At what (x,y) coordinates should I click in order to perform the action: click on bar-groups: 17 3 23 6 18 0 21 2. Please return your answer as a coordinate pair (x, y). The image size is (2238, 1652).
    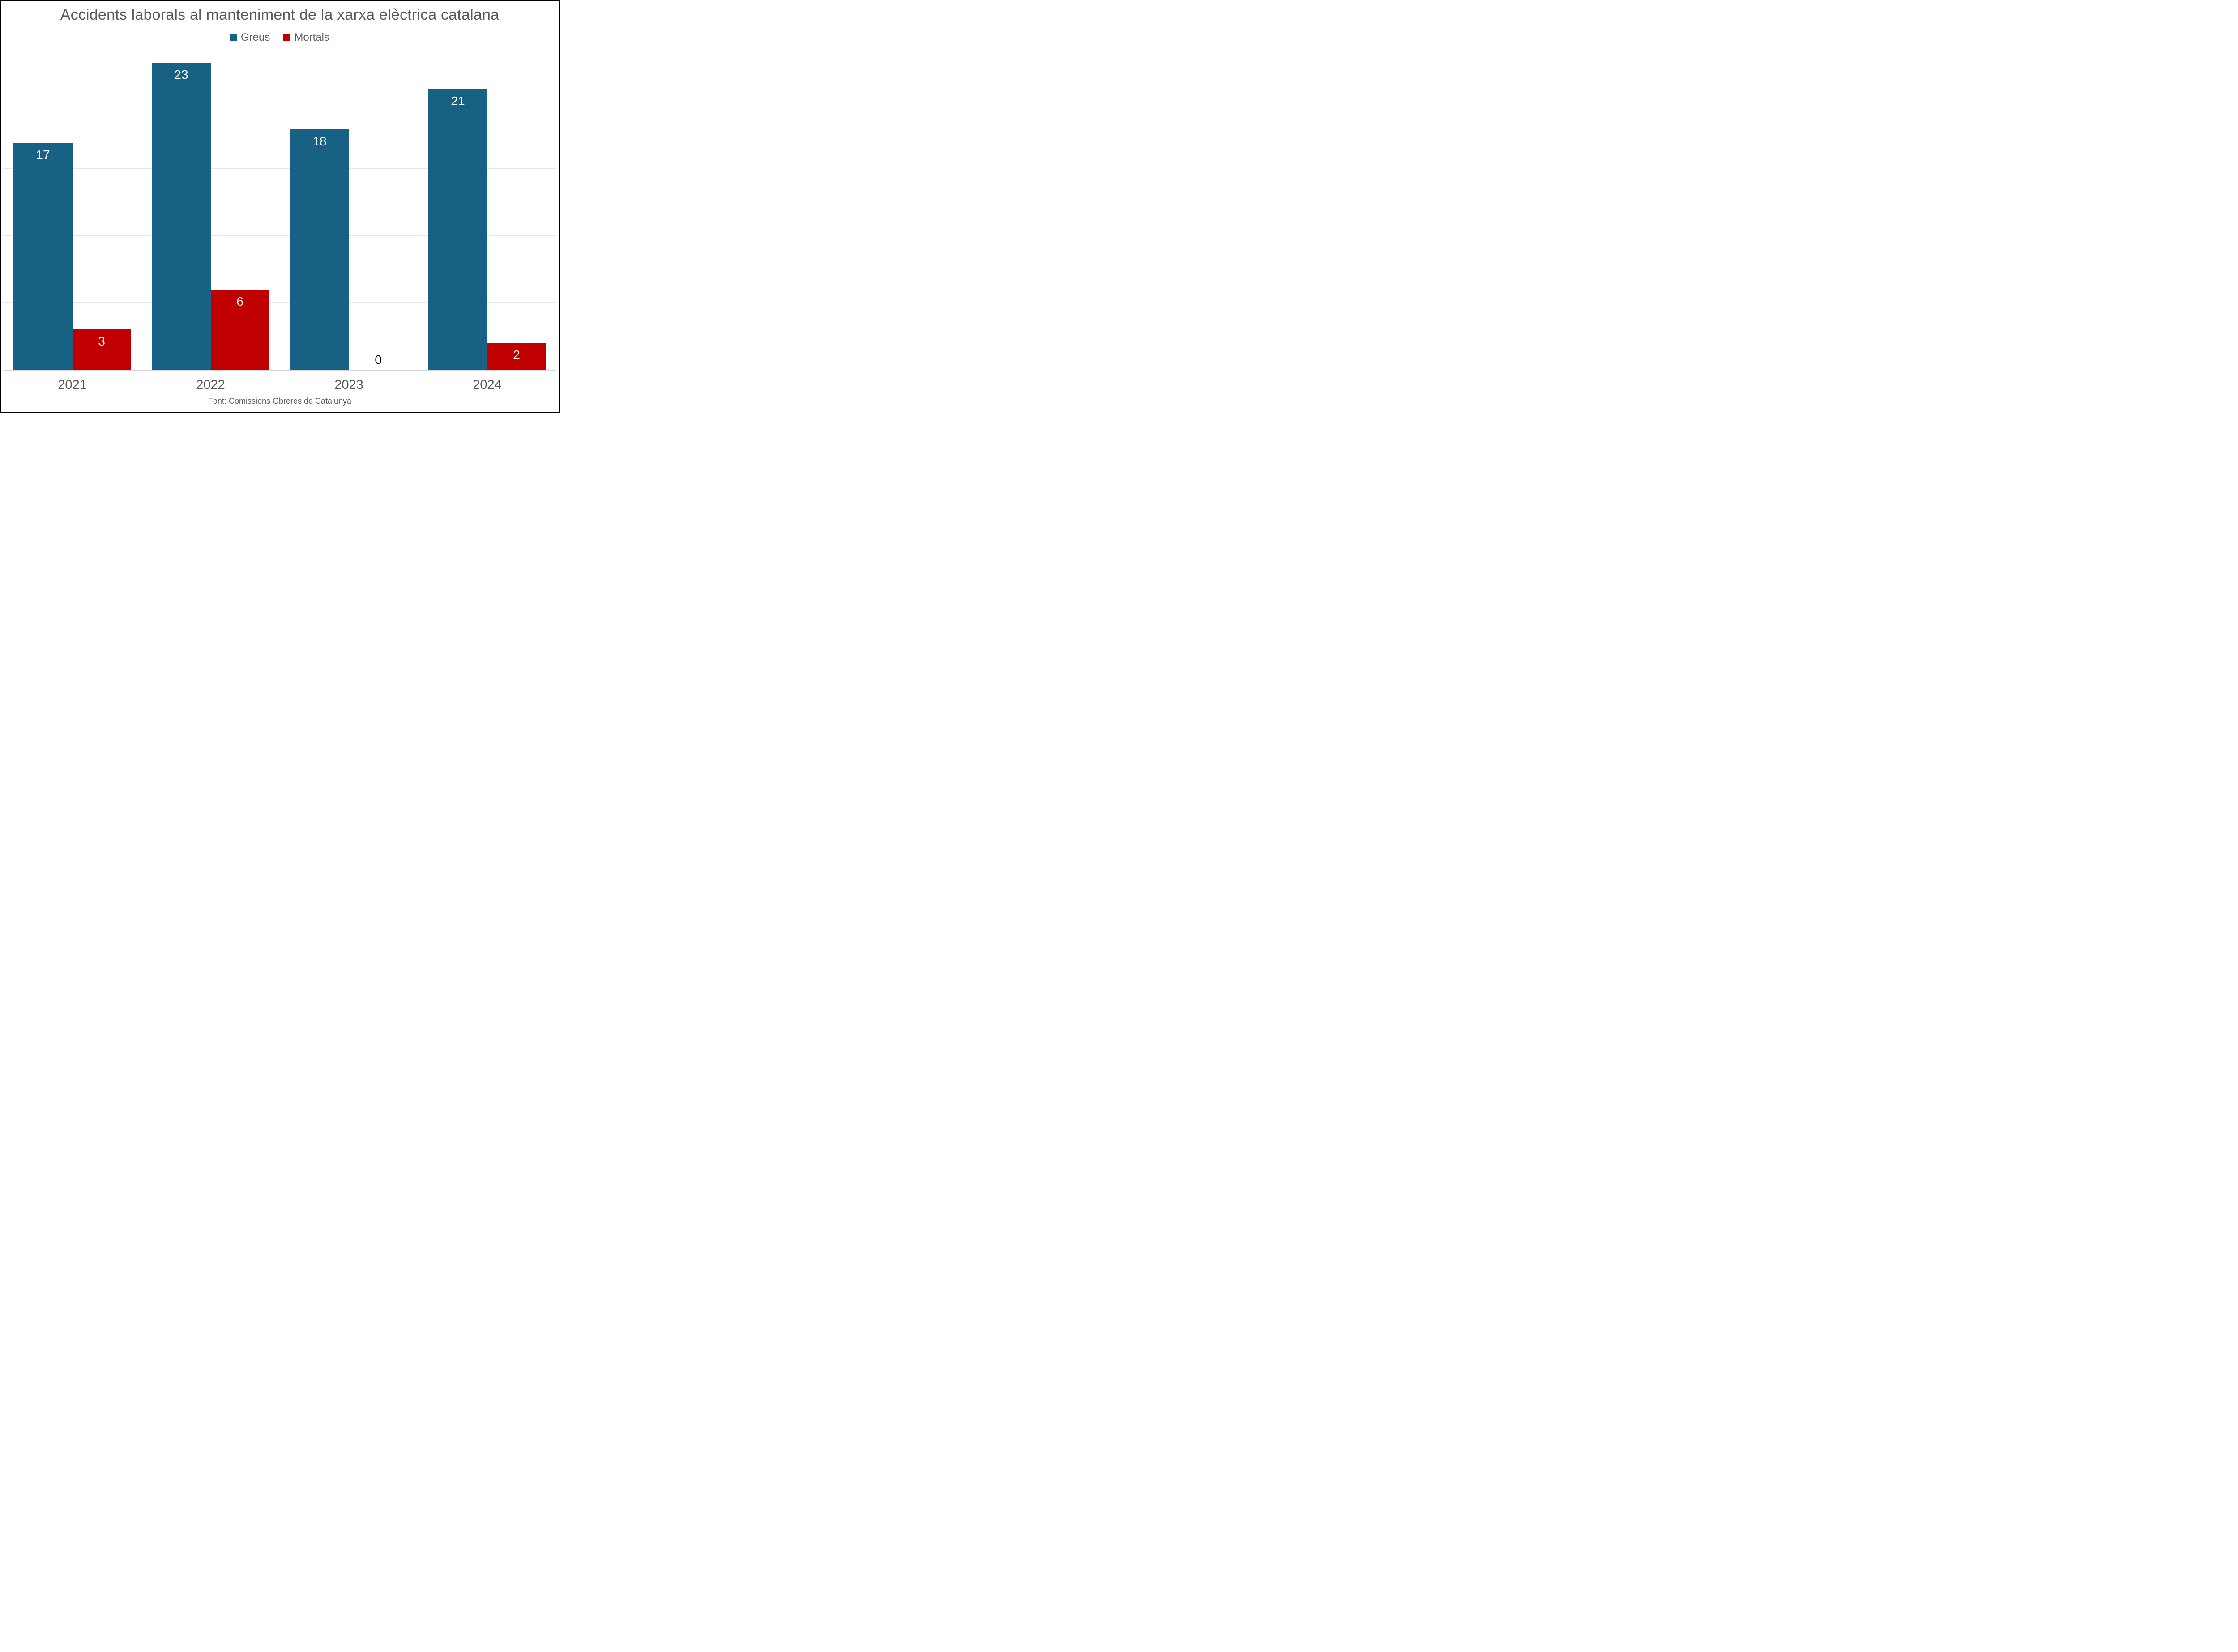
    Looking at the image, I should click on (279, 203).